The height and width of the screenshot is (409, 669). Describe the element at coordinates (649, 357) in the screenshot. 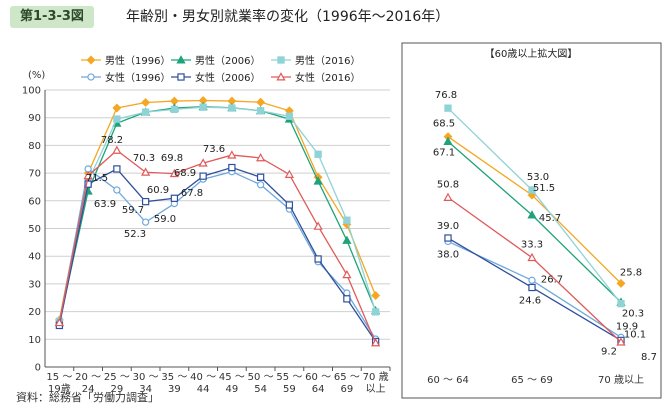

I see `inset-data-label: 8.7` at that location.